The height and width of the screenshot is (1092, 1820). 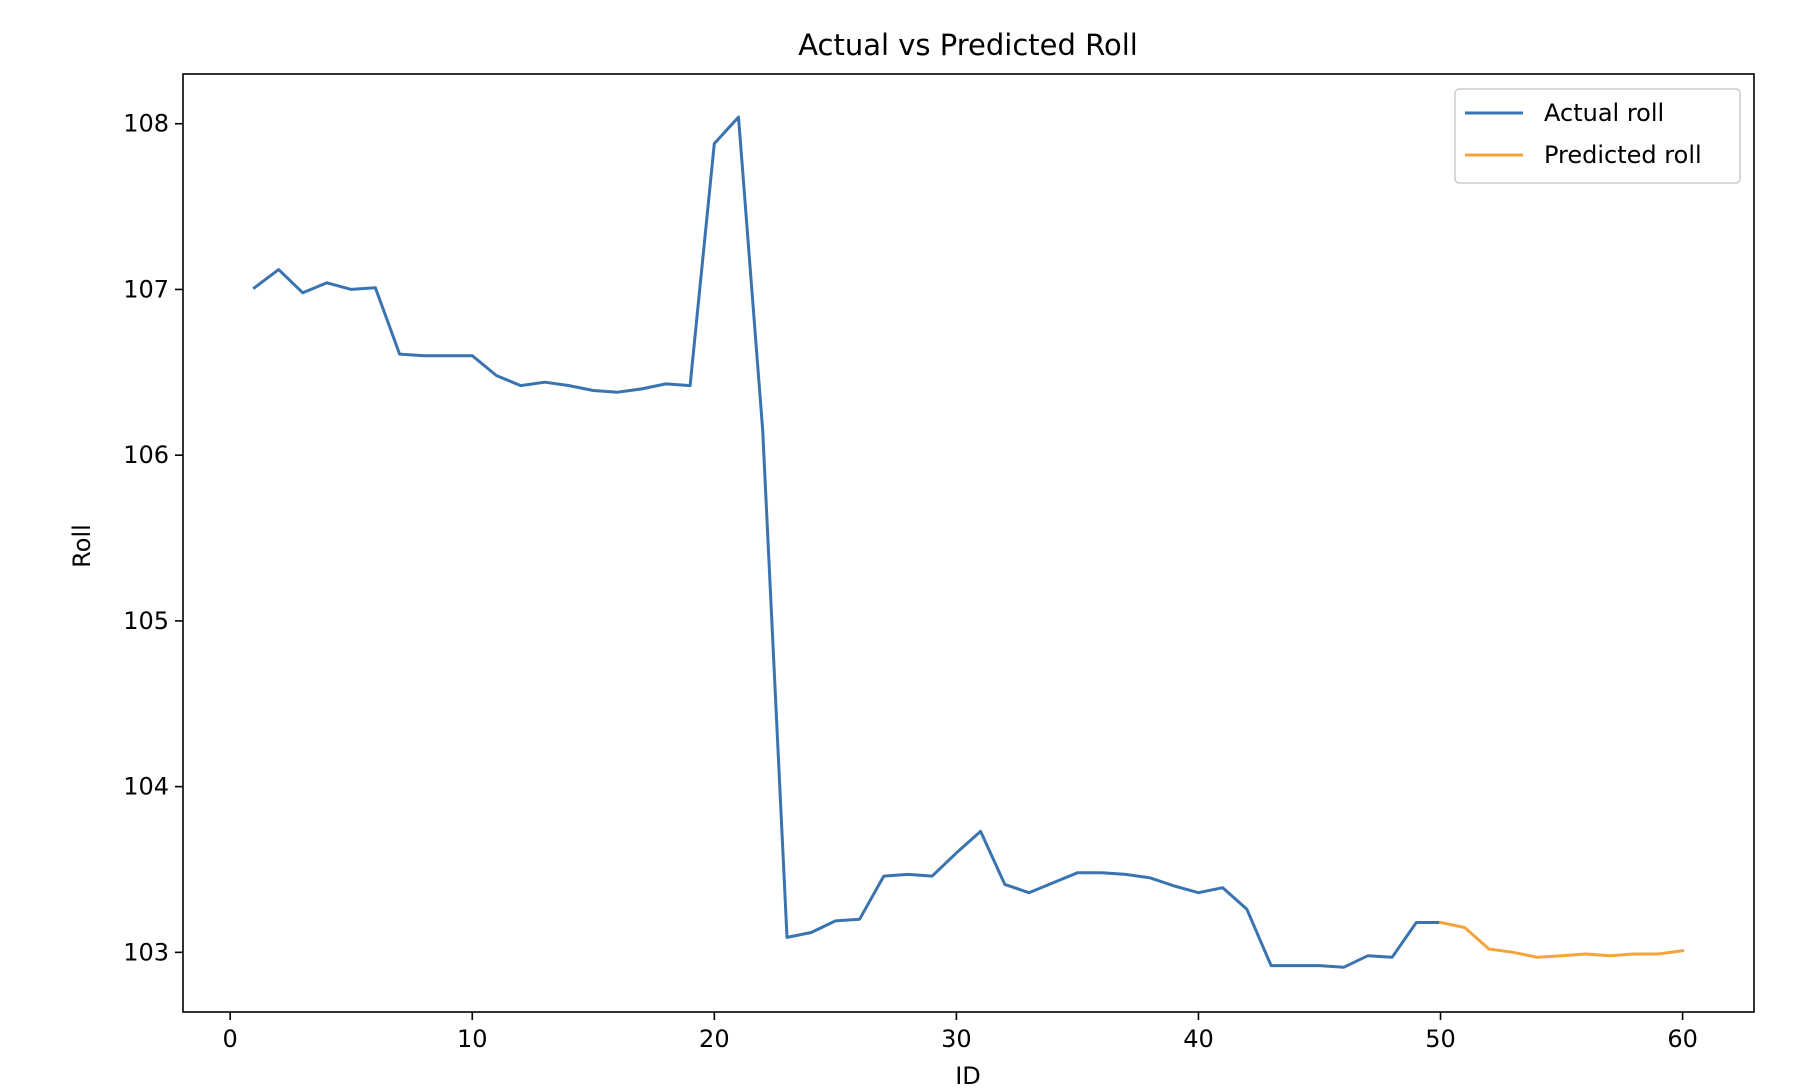 I want to click on y-tick-label: 106, so click(x=146, y=455).